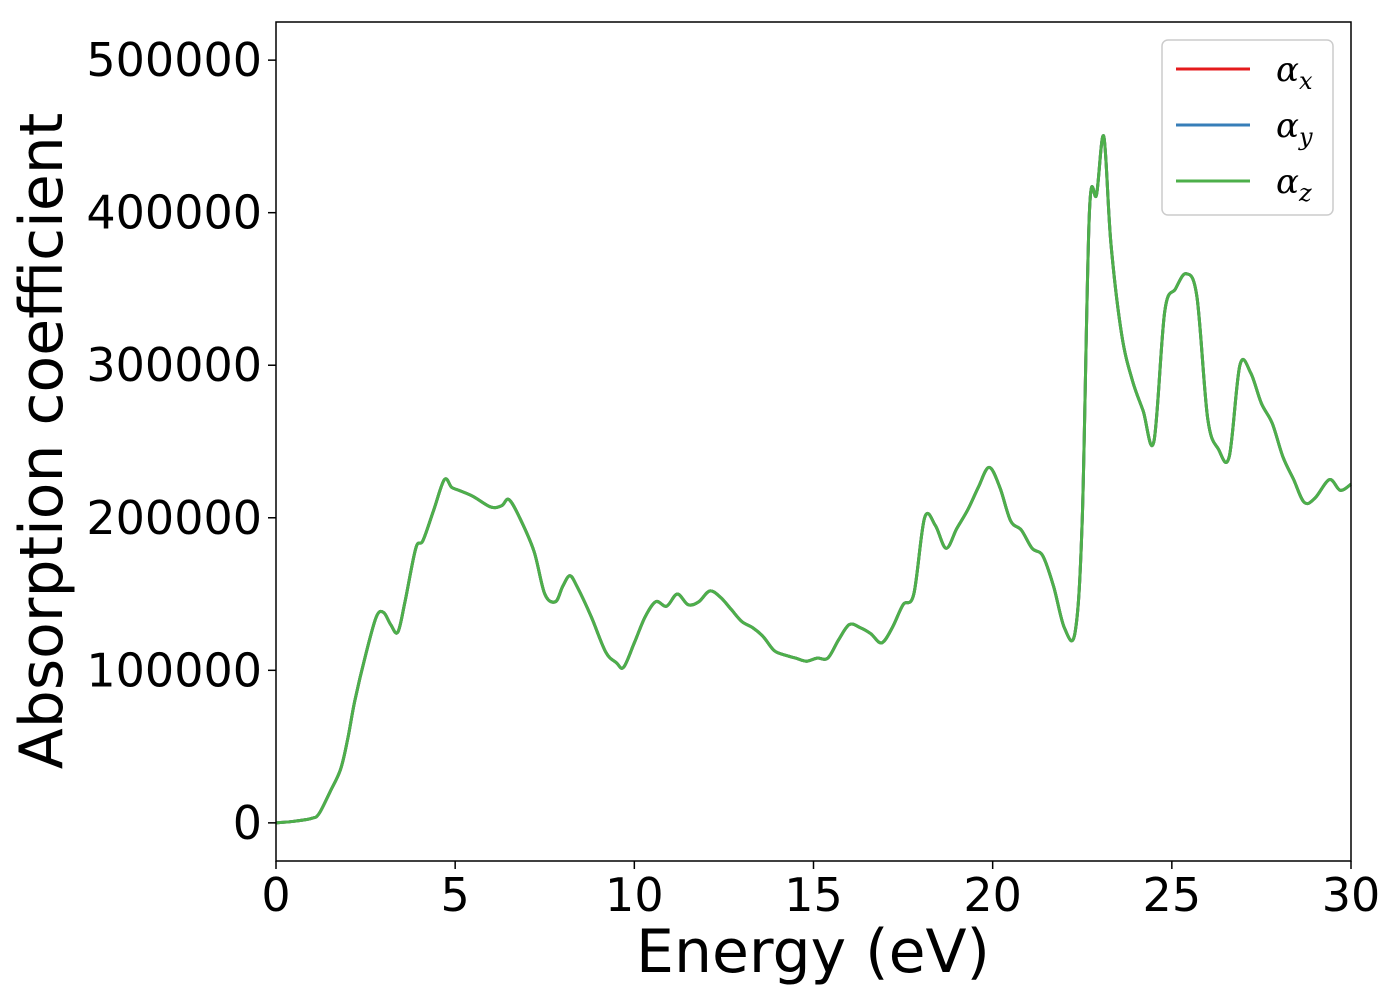 The image size is (1400, 1000). What do you see at coordinates (813, 952) in the screenshot?
I see `x-axis-title: Energy (eV)` at bounding box center [813, 952].